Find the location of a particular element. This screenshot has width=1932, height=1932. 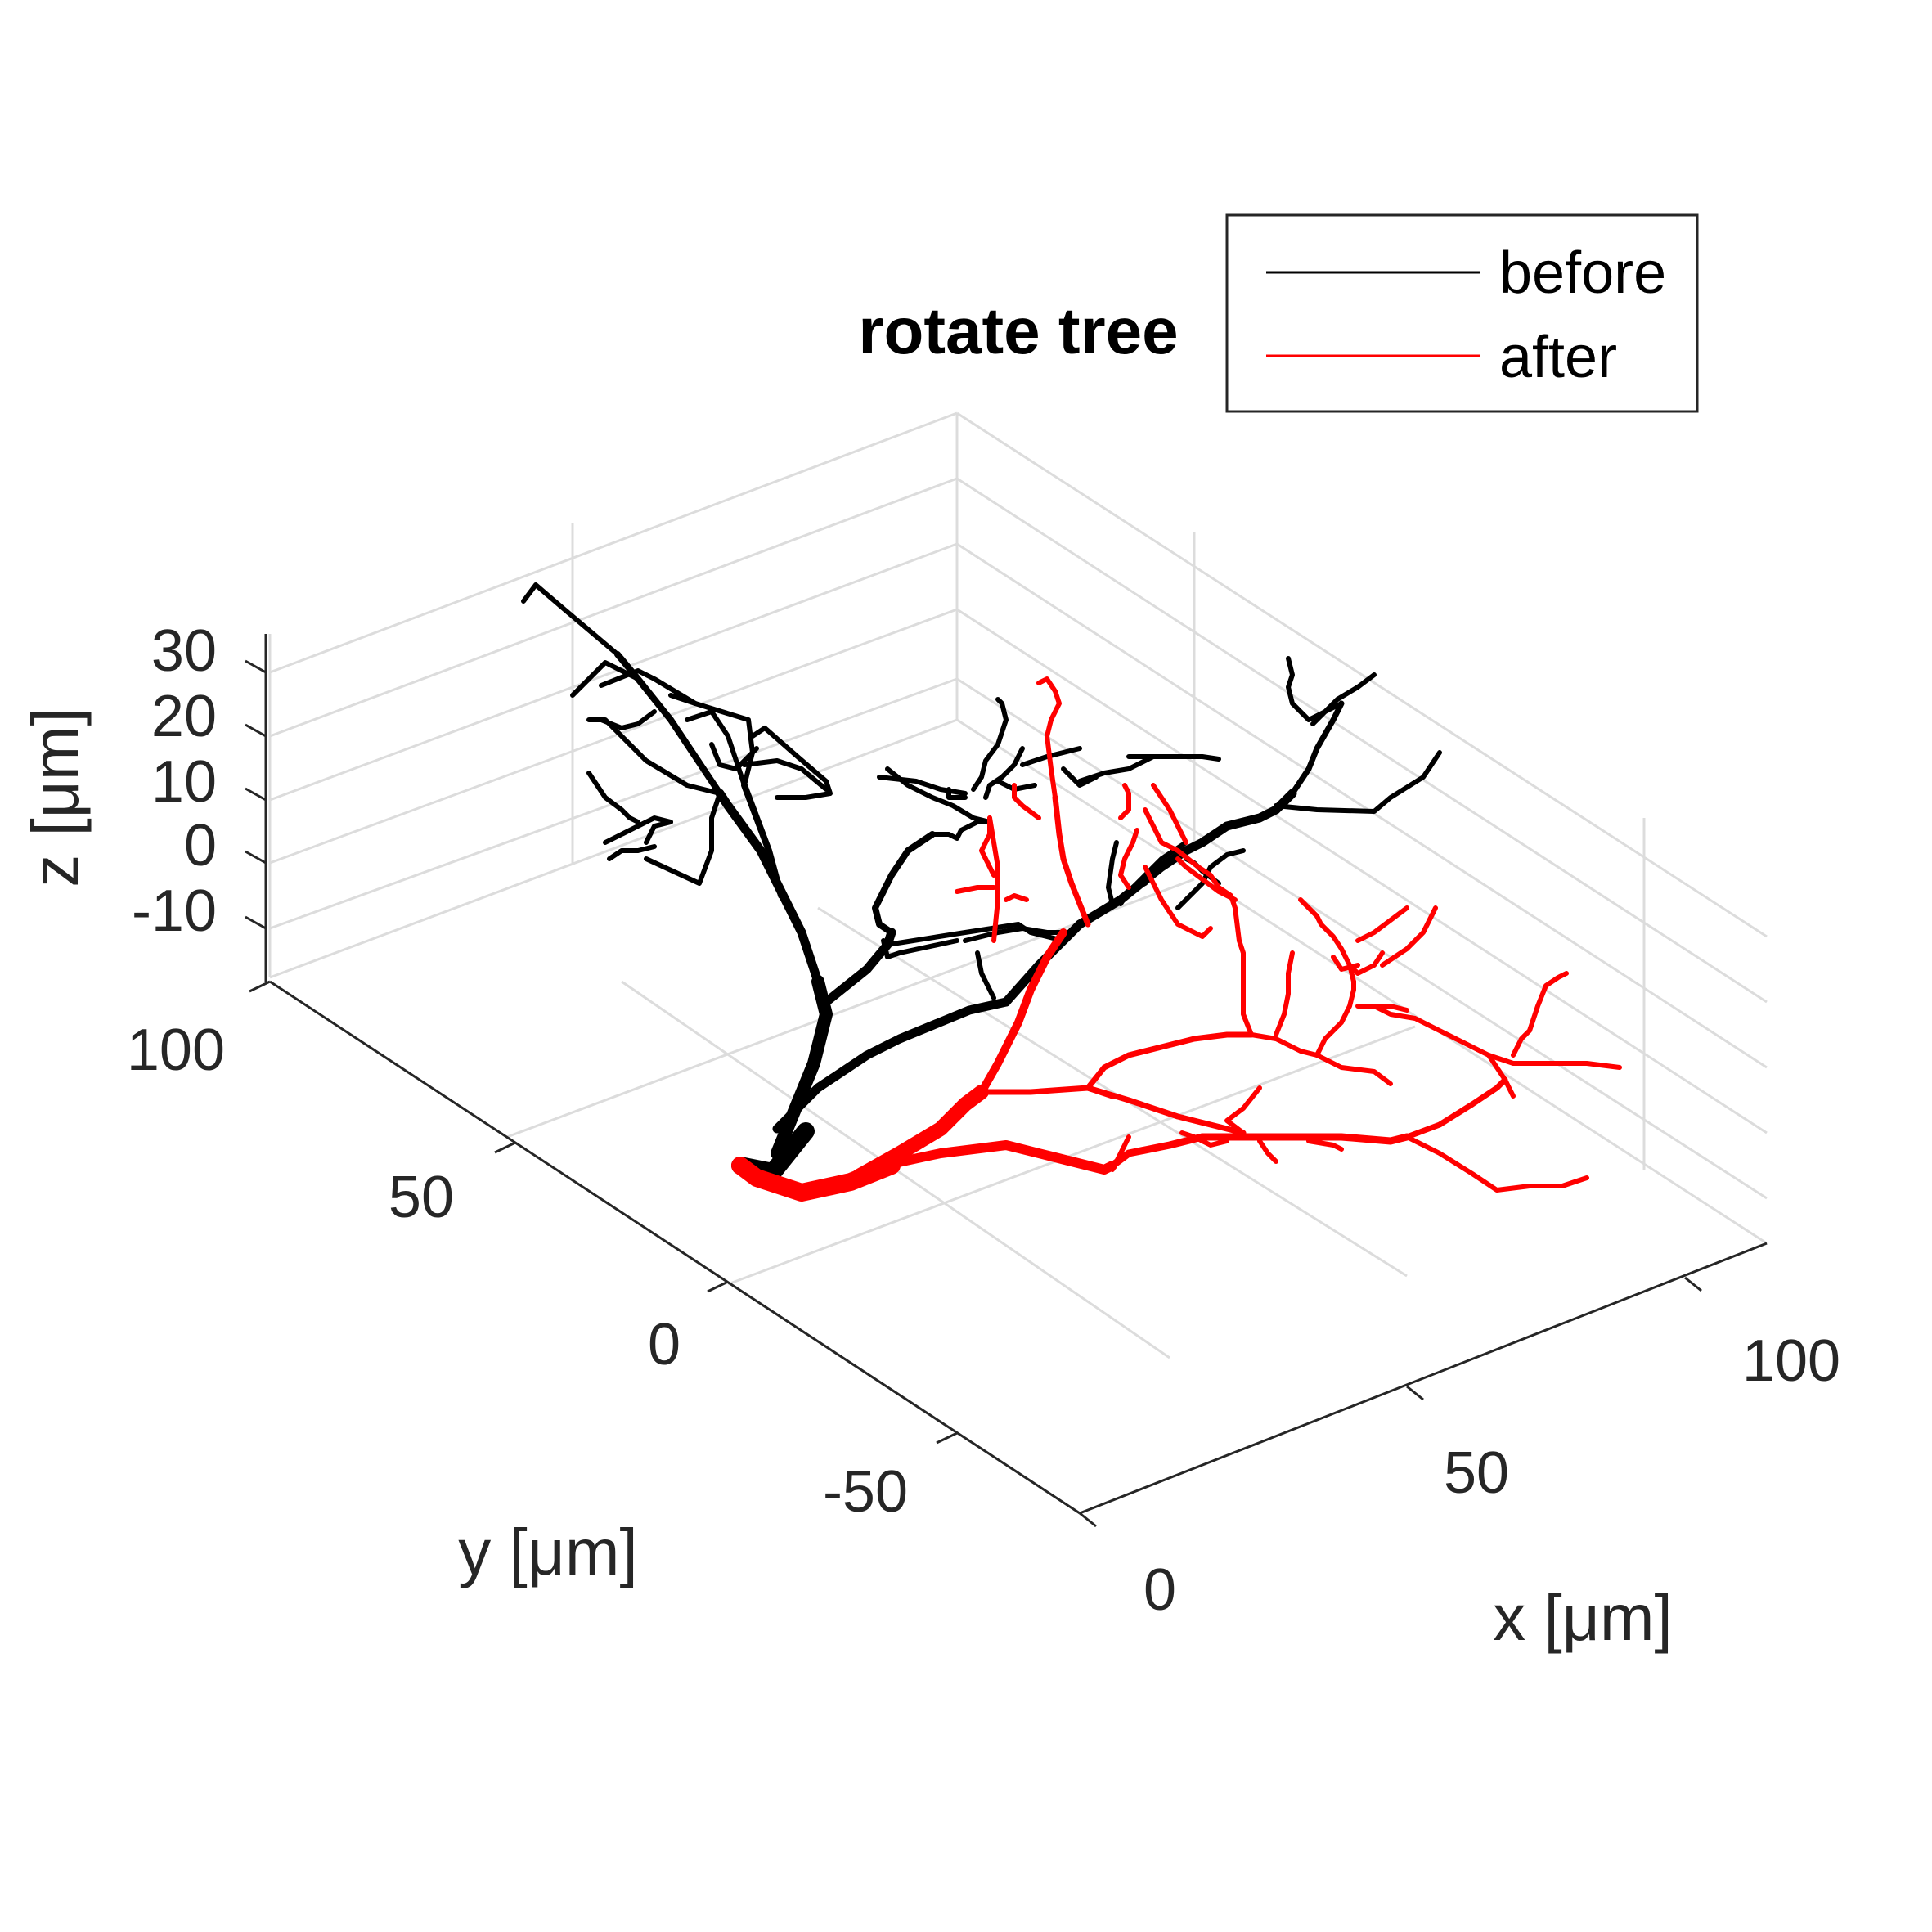

z-tick-labels: 30 20 10 0 -10 is located at coordinates (174, 781).